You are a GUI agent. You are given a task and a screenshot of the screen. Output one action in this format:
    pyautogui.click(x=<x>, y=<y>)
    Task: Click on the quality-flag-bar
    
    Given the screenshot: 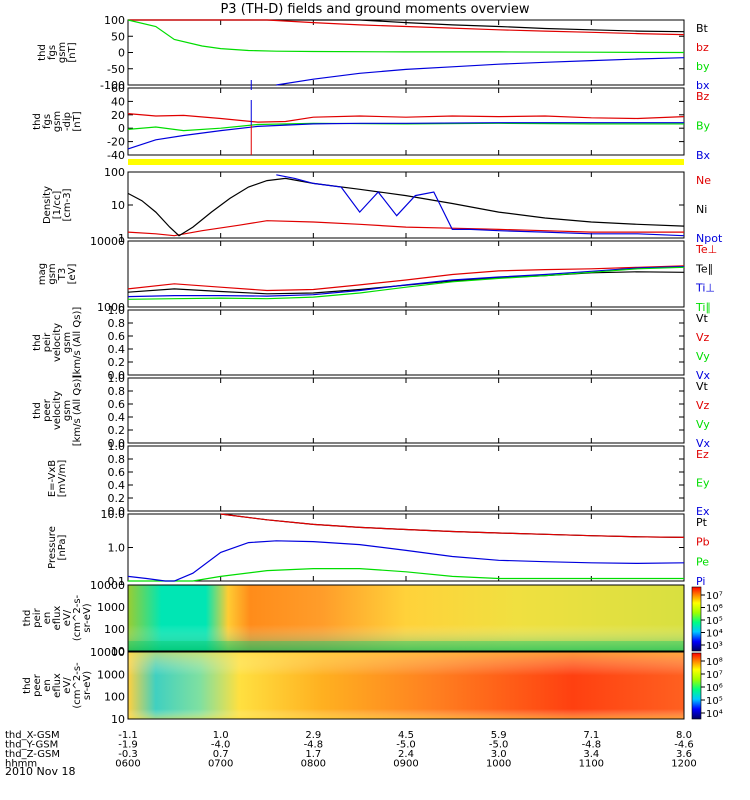 What is the action you would take?
    pyautogui.click(x=406, y=162)
    